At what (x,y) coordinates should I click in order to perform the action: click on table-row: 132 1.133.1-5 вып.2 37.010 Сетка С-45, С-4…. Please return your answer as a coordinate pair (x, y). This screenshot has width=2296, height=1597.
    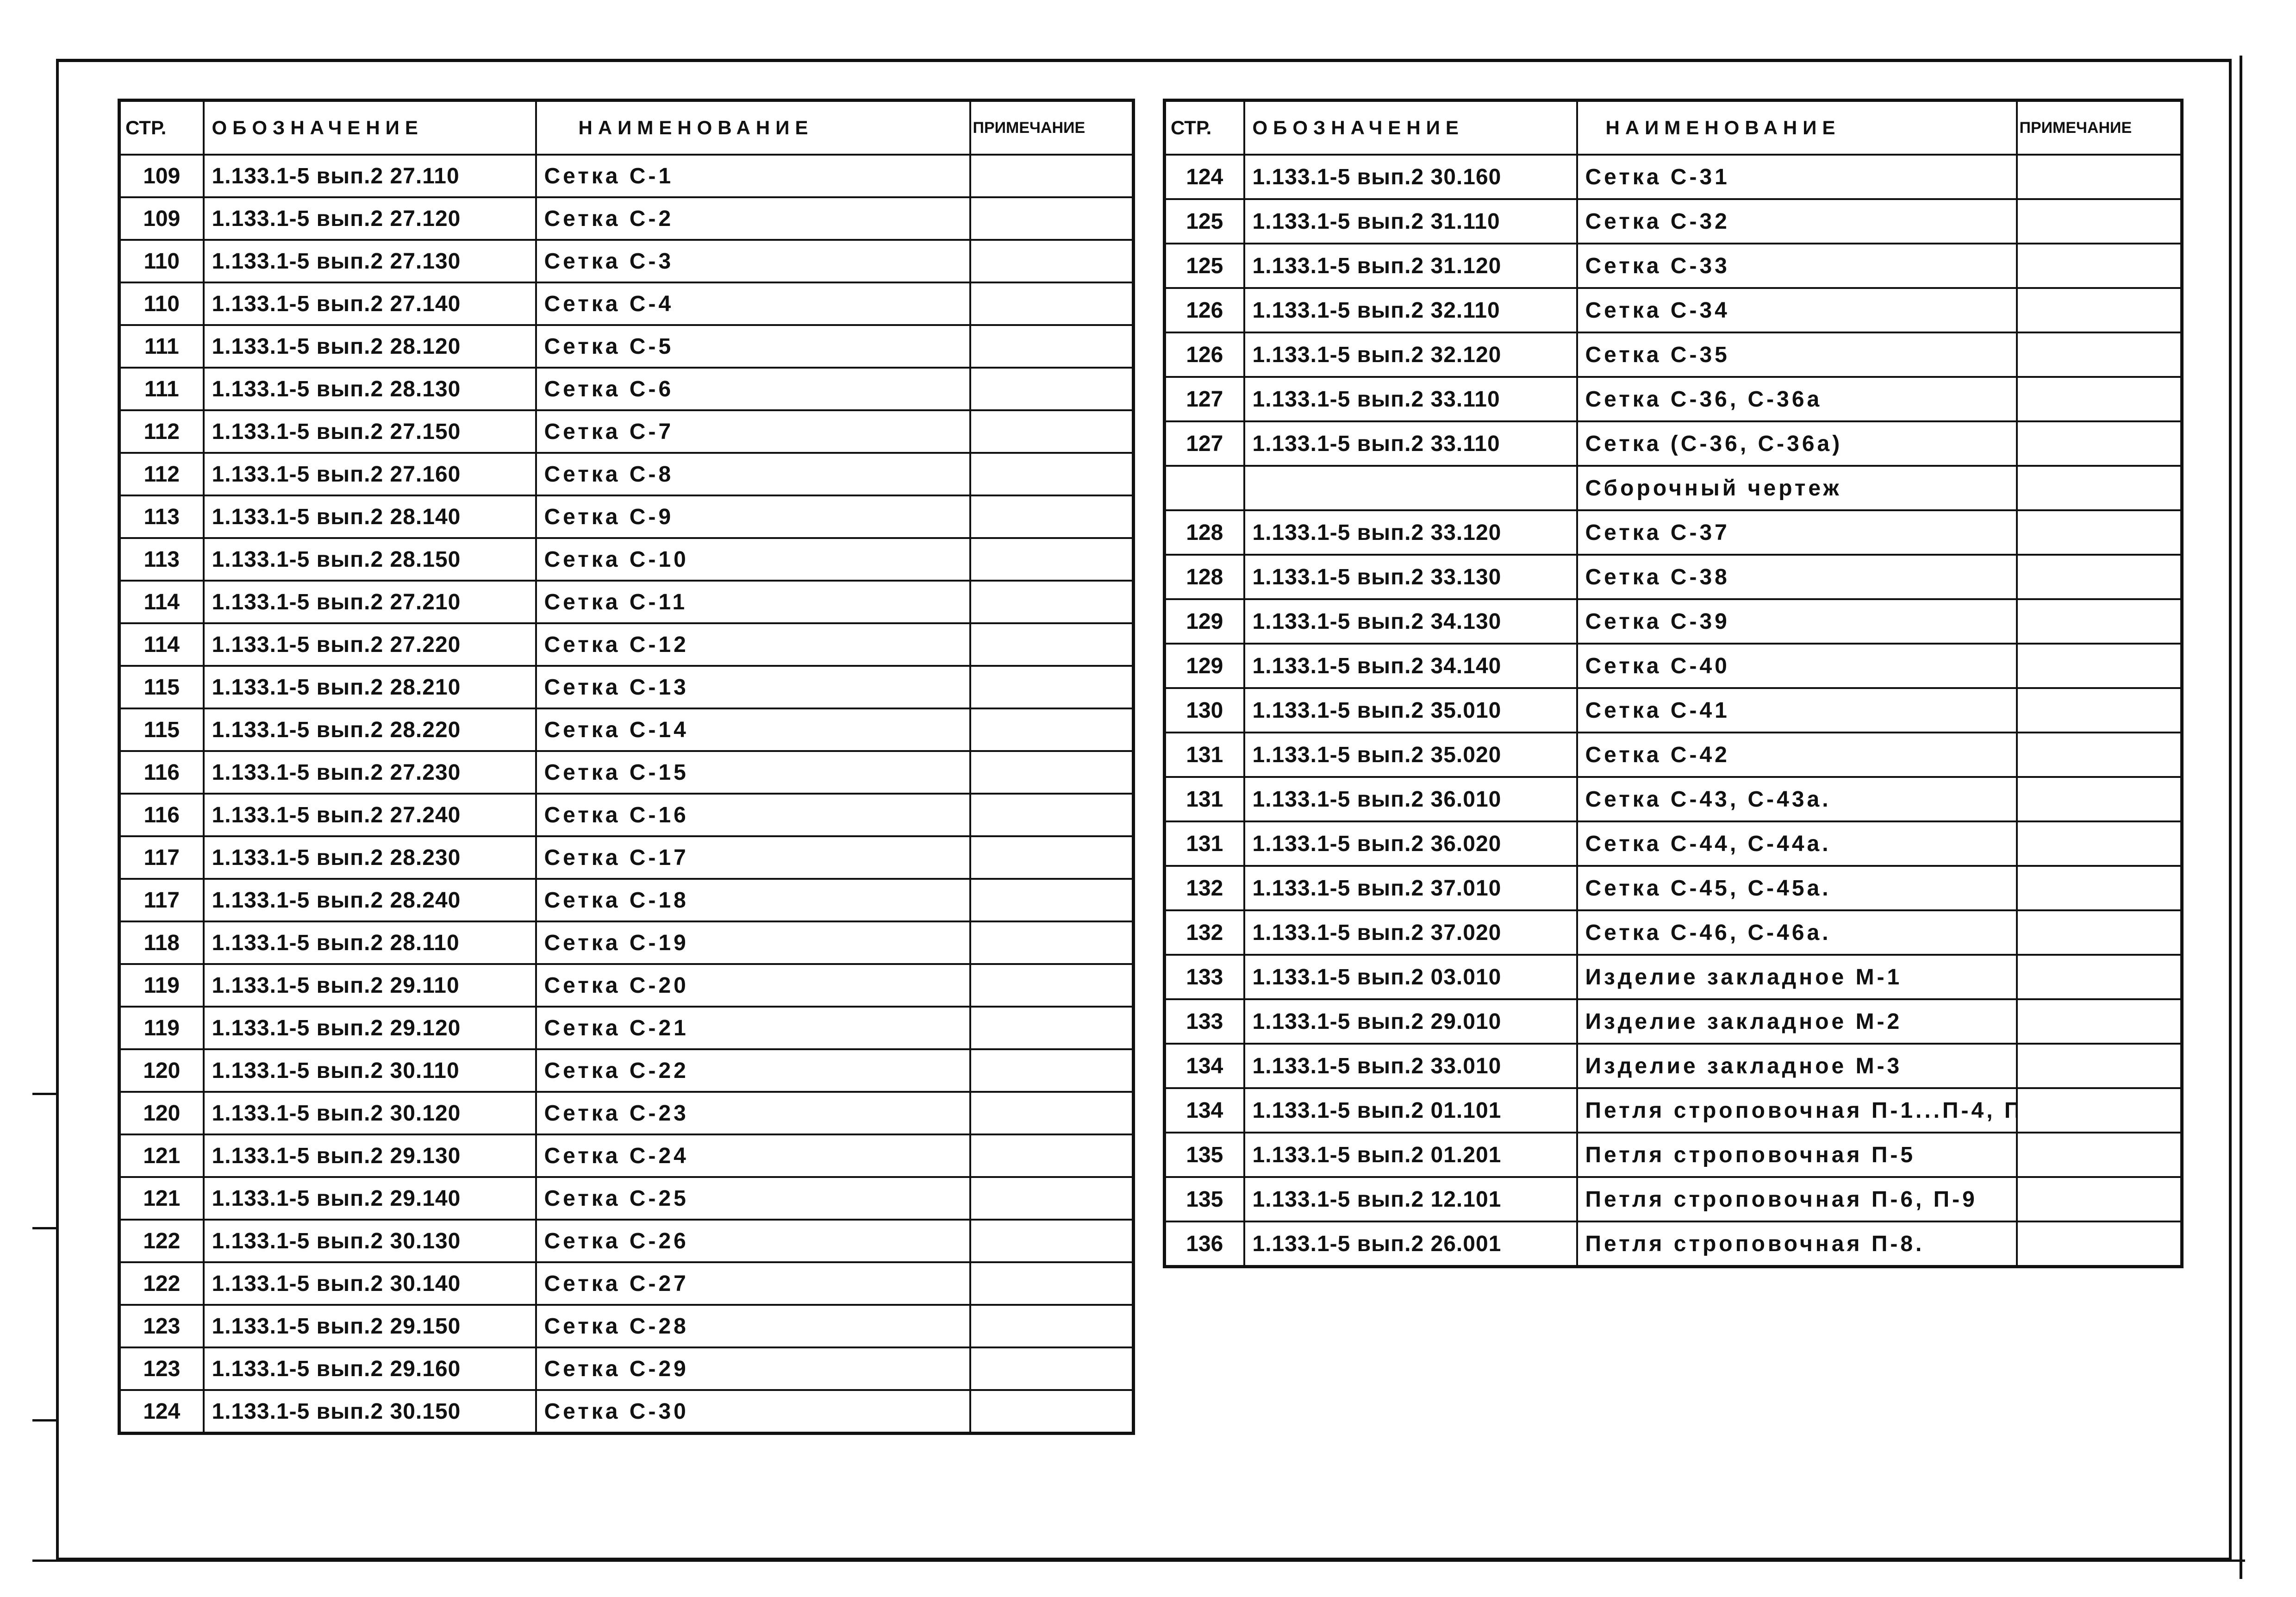
    Looking at the image, I should click on (1673, 888).